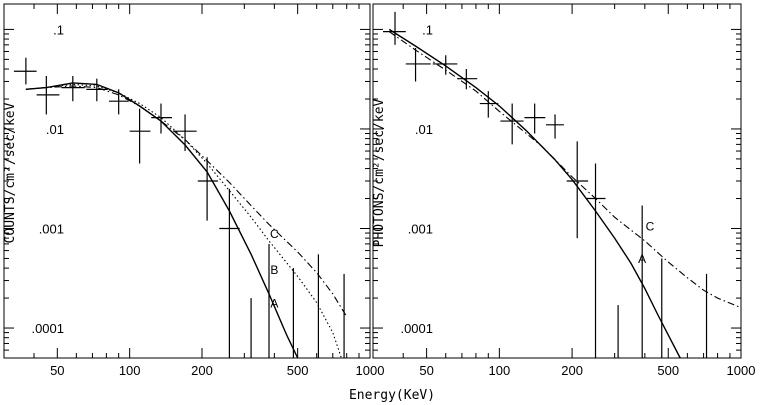 Image resolution: width=761 pixels, height=405 pixels. What do you see at coordinates (274, 270) in the screenshot?
I see `curve-label-b: B` at bounding box center [274, 270].